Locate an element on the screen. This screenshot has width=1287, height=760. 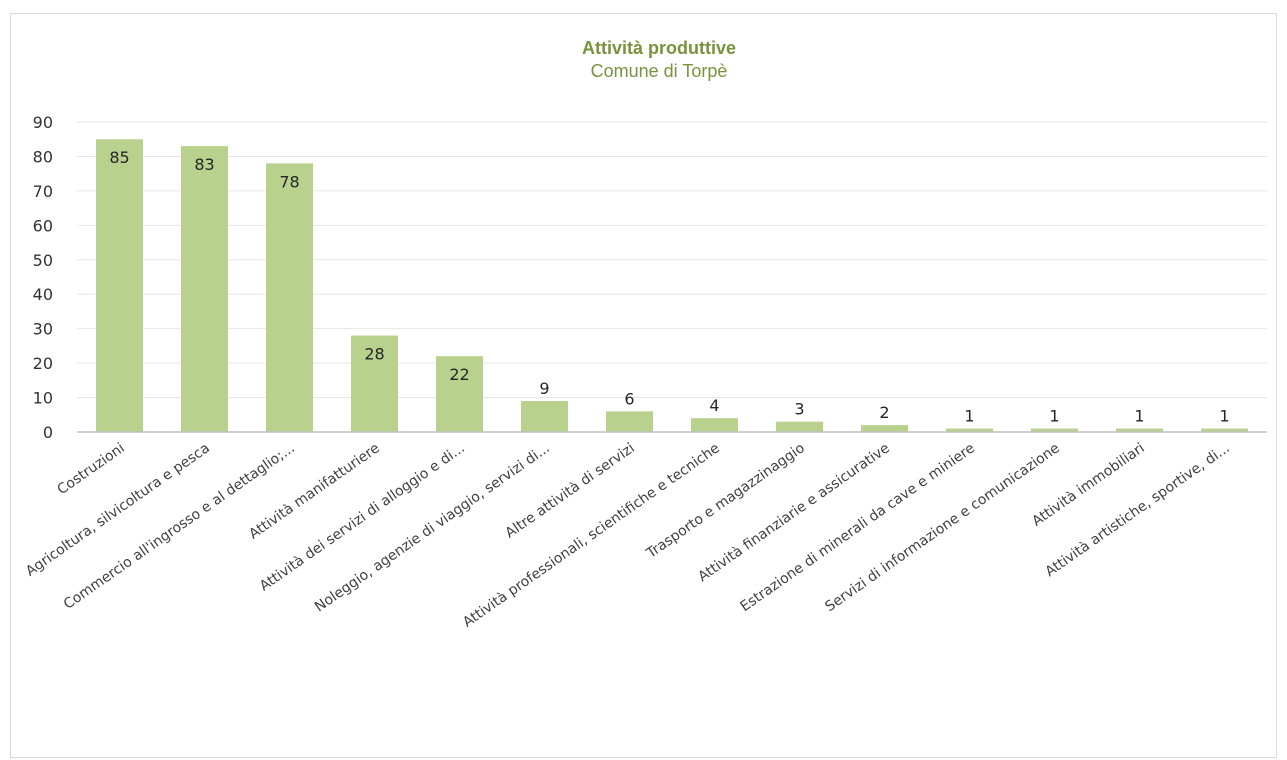
y-tick-label: 80 is located at coordinates (43, 156).